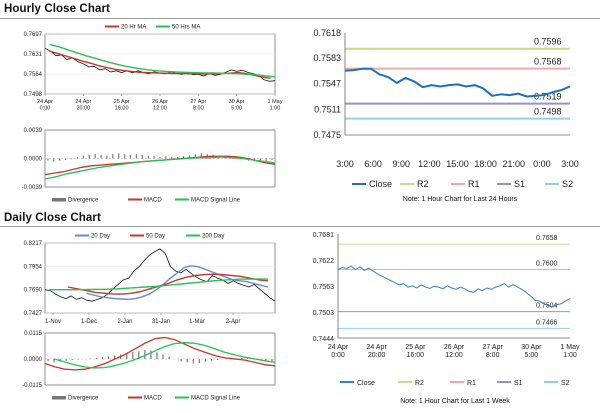 The height and width of the screenshot is (413, 600). Describe the element at coordinates (83, 399) in the screenshot. I see `daily-macd-legend-label: Divergence` at that location.